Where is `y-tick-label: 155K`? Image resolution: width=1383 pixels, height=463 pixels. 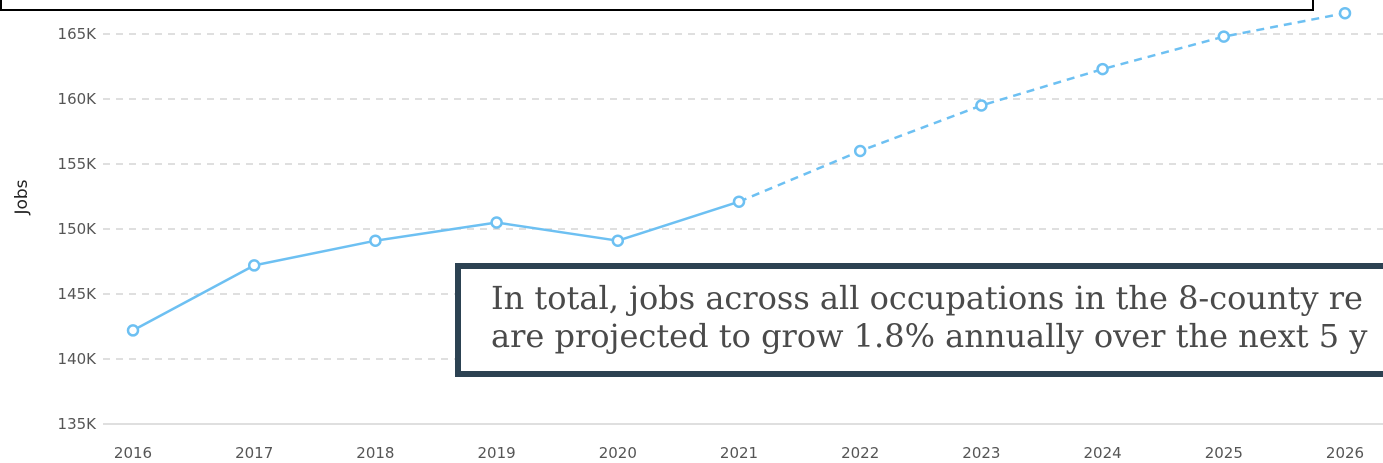
y-tick-label: 155K is located at coordinates (78, 164).